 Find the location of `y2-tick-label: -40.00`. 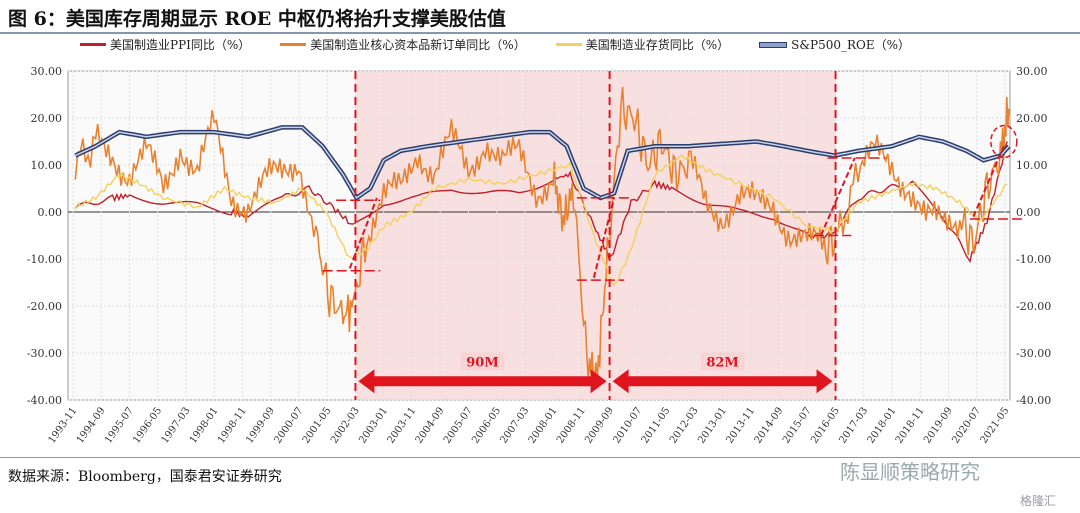

y2-tick-label: -40.00 is located at coordinates (1033, 400).